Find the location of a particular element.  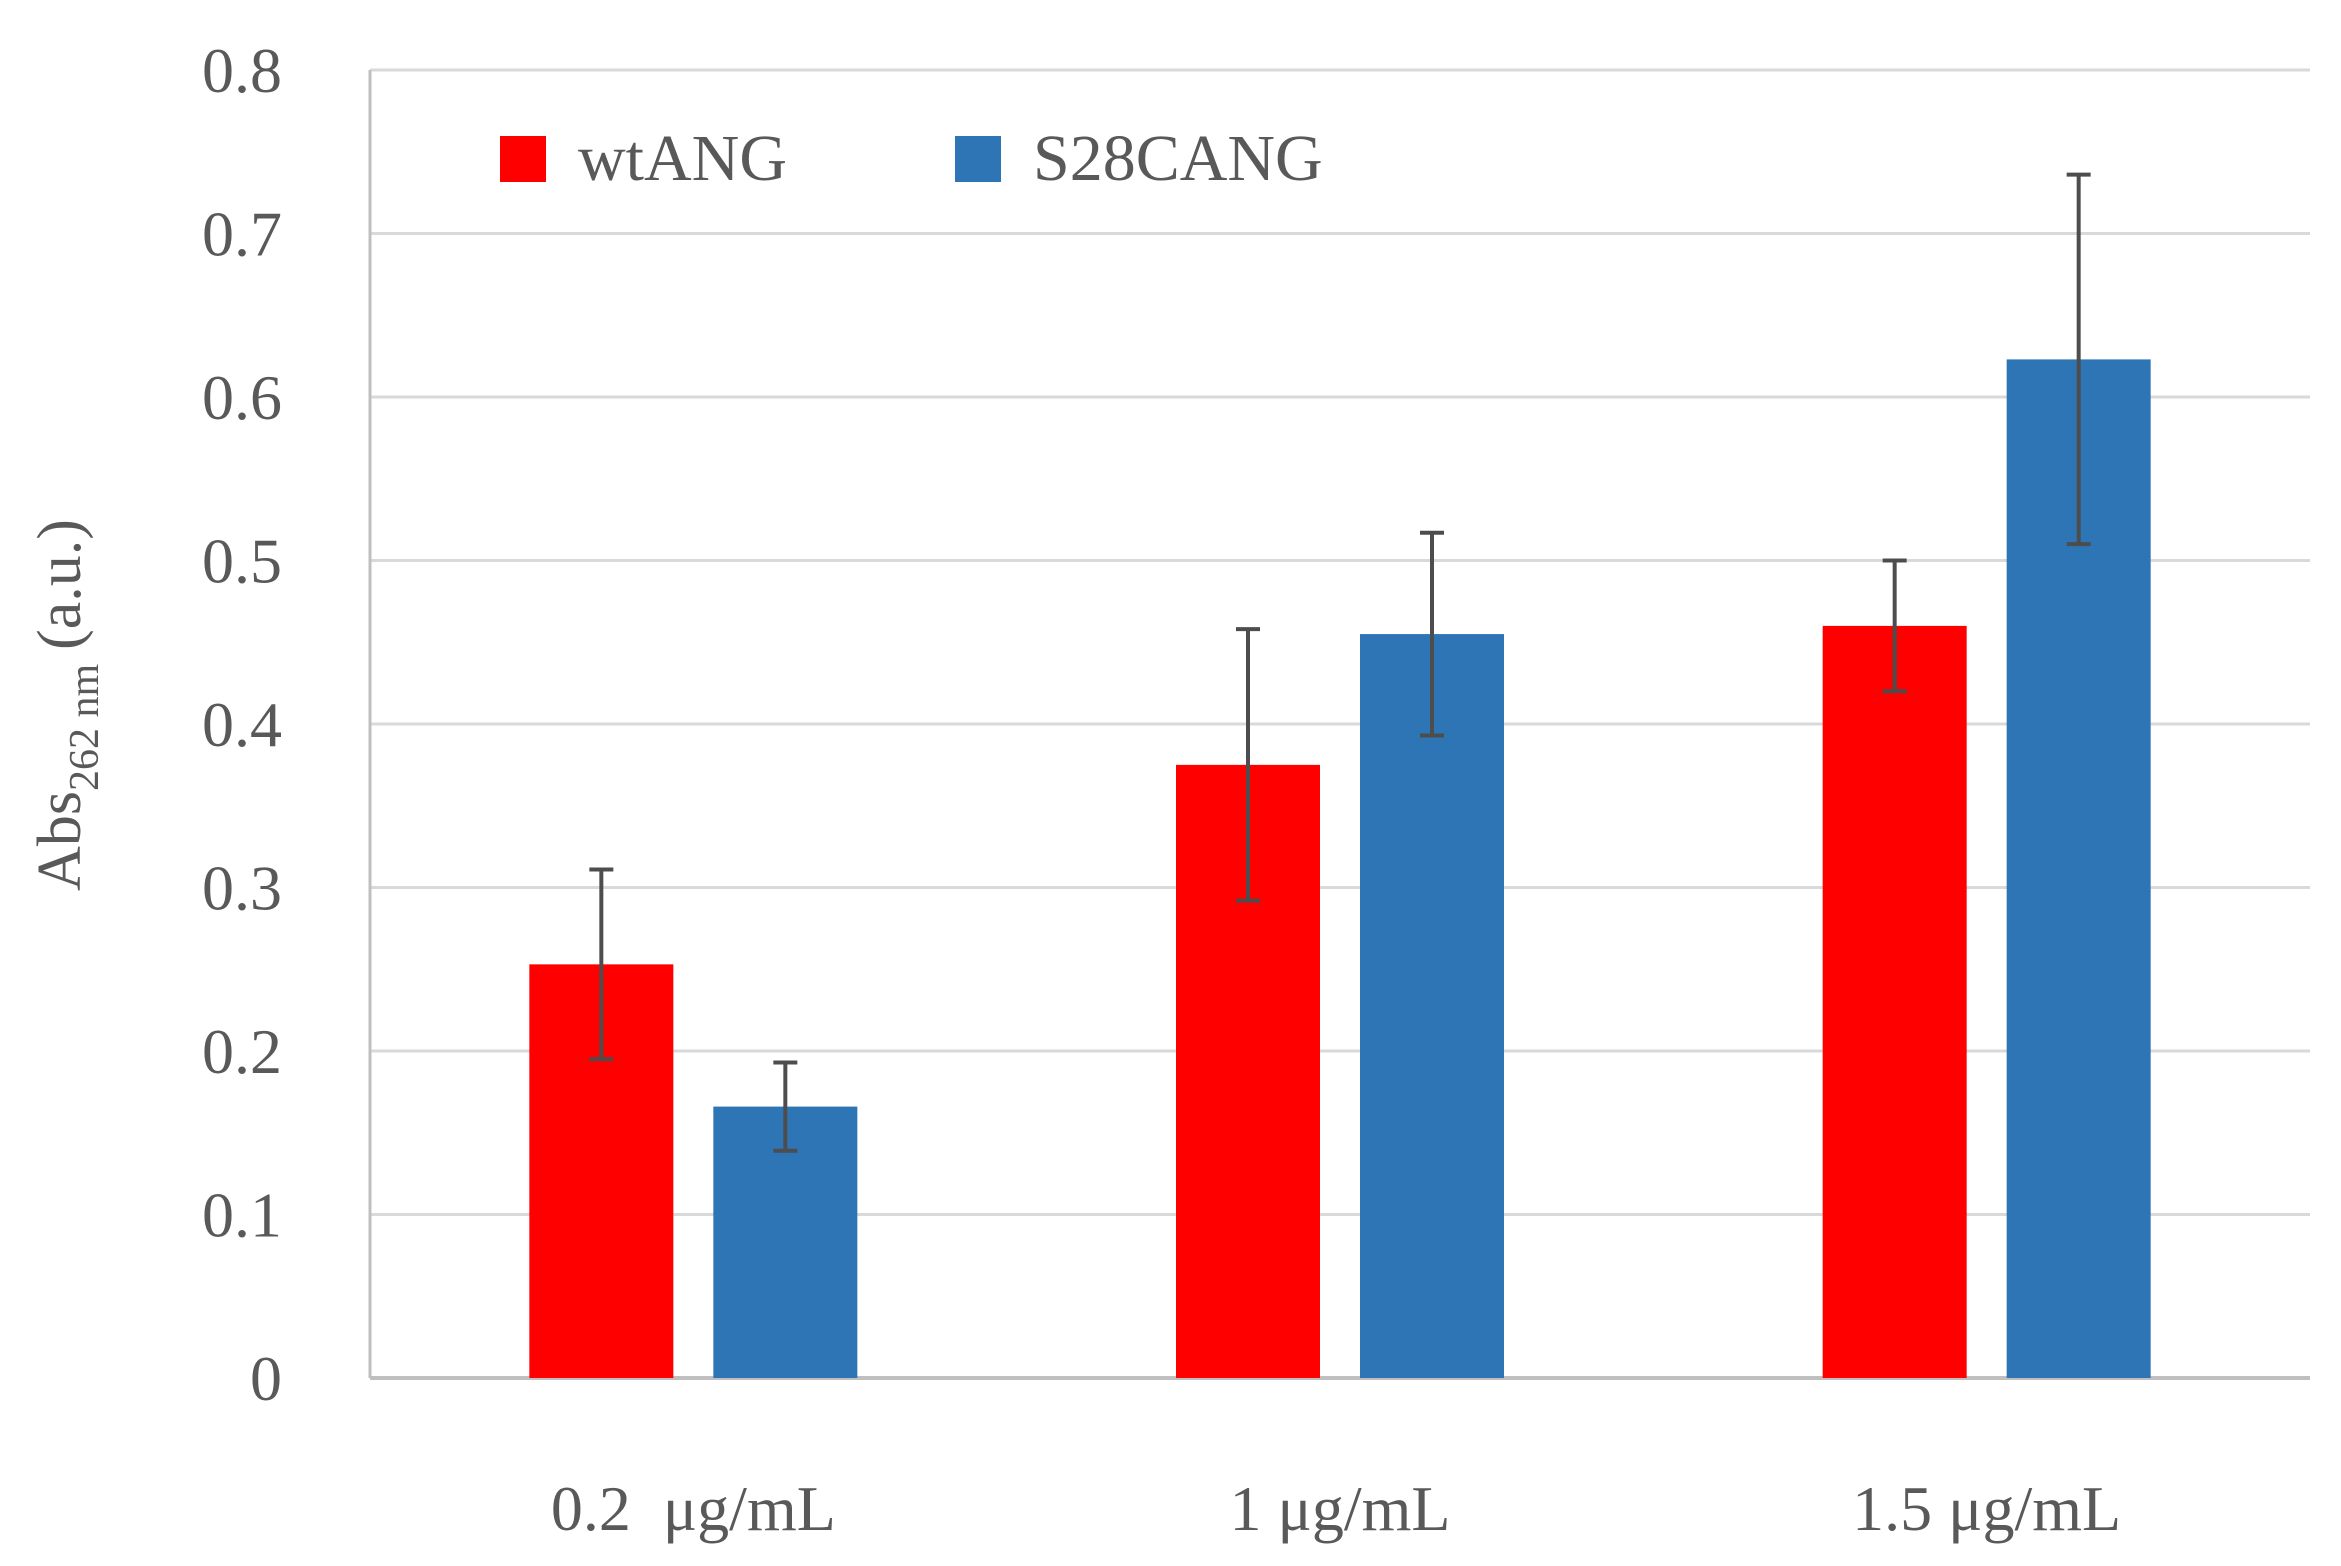

x-tick-label: 0.2 μg/mL is located at coordinates (693, 1508).